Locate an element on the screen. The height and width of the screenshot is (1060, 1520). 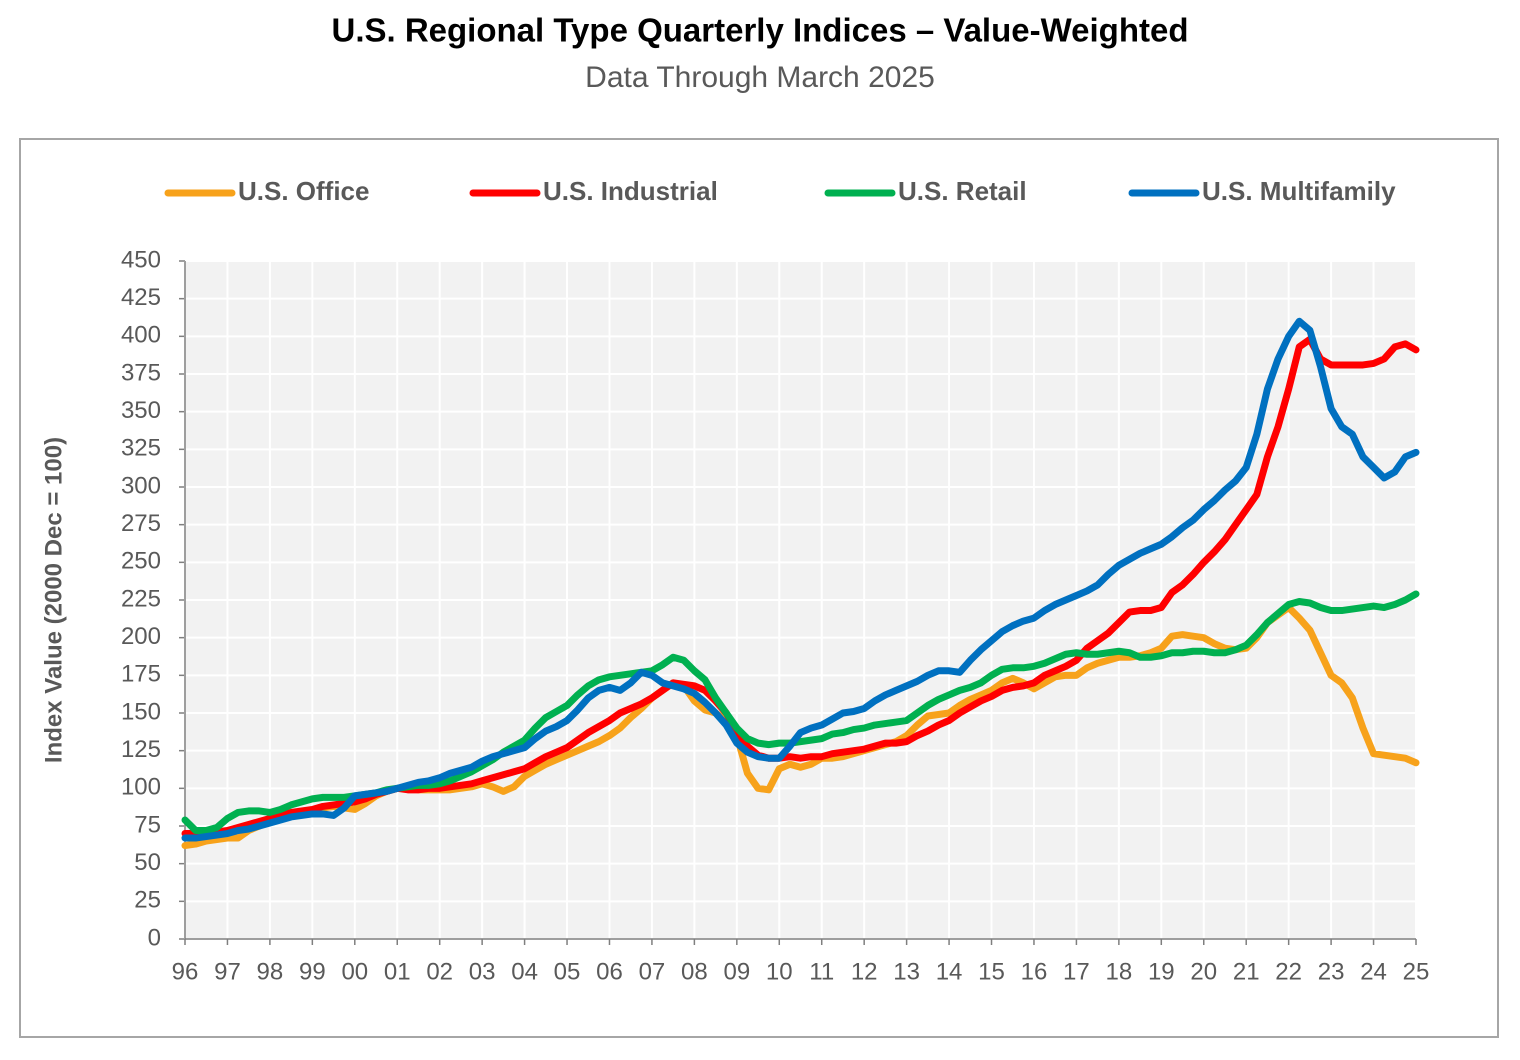
x-tick-label: 99 is located at coordinates (312, 971).